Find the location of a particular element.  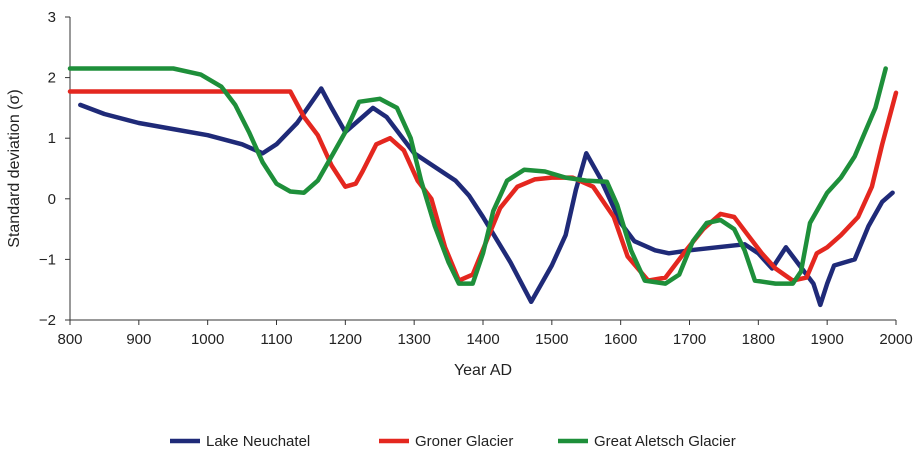

x-tick-label: 1400 is located at coordinates (482, 339).